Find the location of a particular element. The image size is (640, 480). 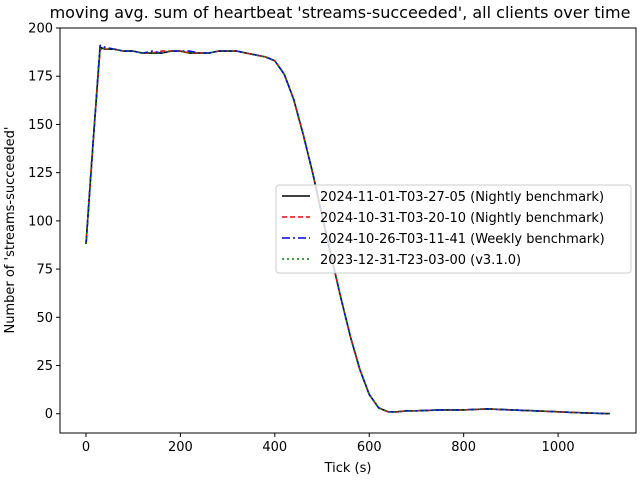

legend-label: 2023-12-31-T23-03-00 (v3.1.0) is located at coordinates (420, 260).